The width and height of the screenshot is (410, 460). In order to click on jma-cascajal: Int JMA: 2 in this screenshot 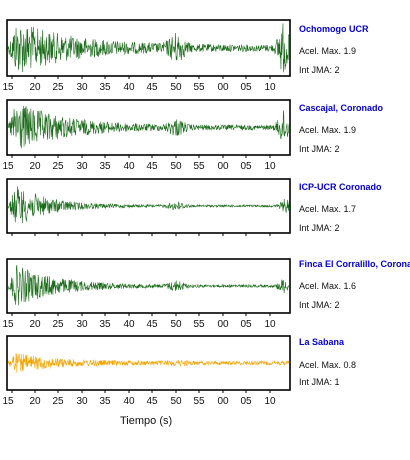, I will do `click(319, 149)`.